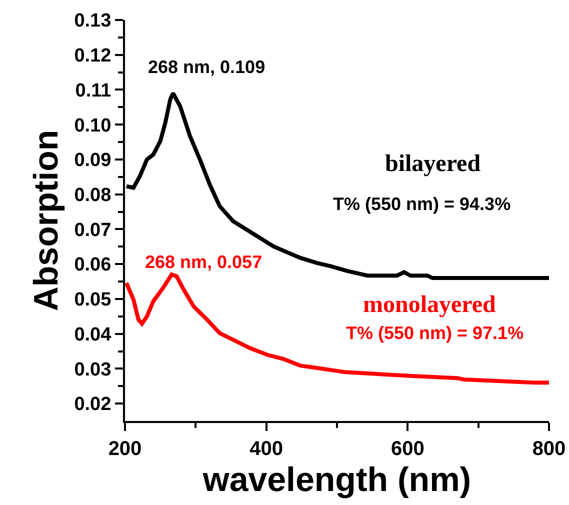 The image size is (569, 505). I want to click on x-tick-label: 200, so click(125, 449).